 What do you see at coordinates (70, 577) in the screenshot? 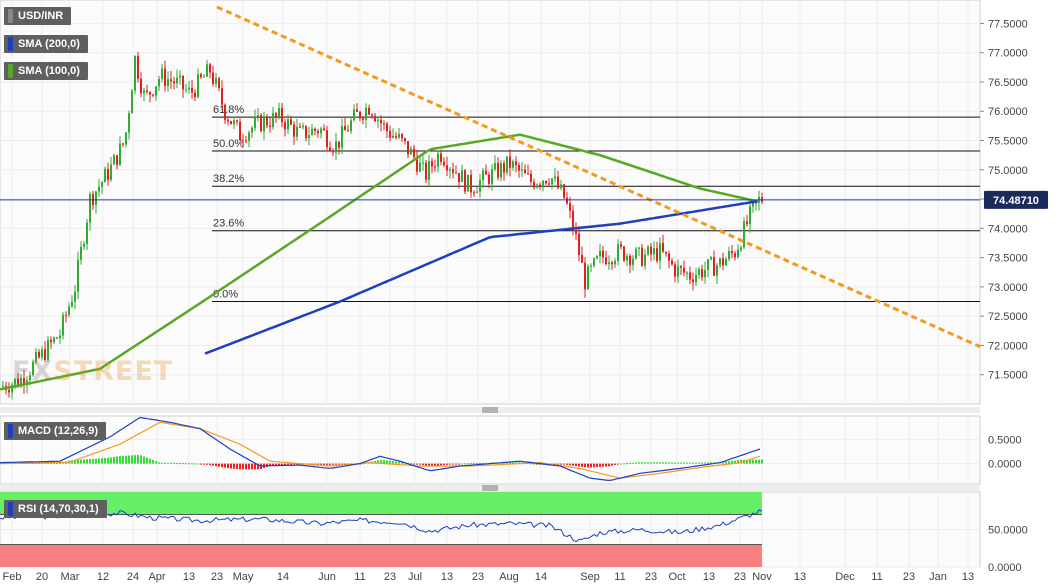
I see `x-tick-label: Mar` at bounding box center [70, 577].